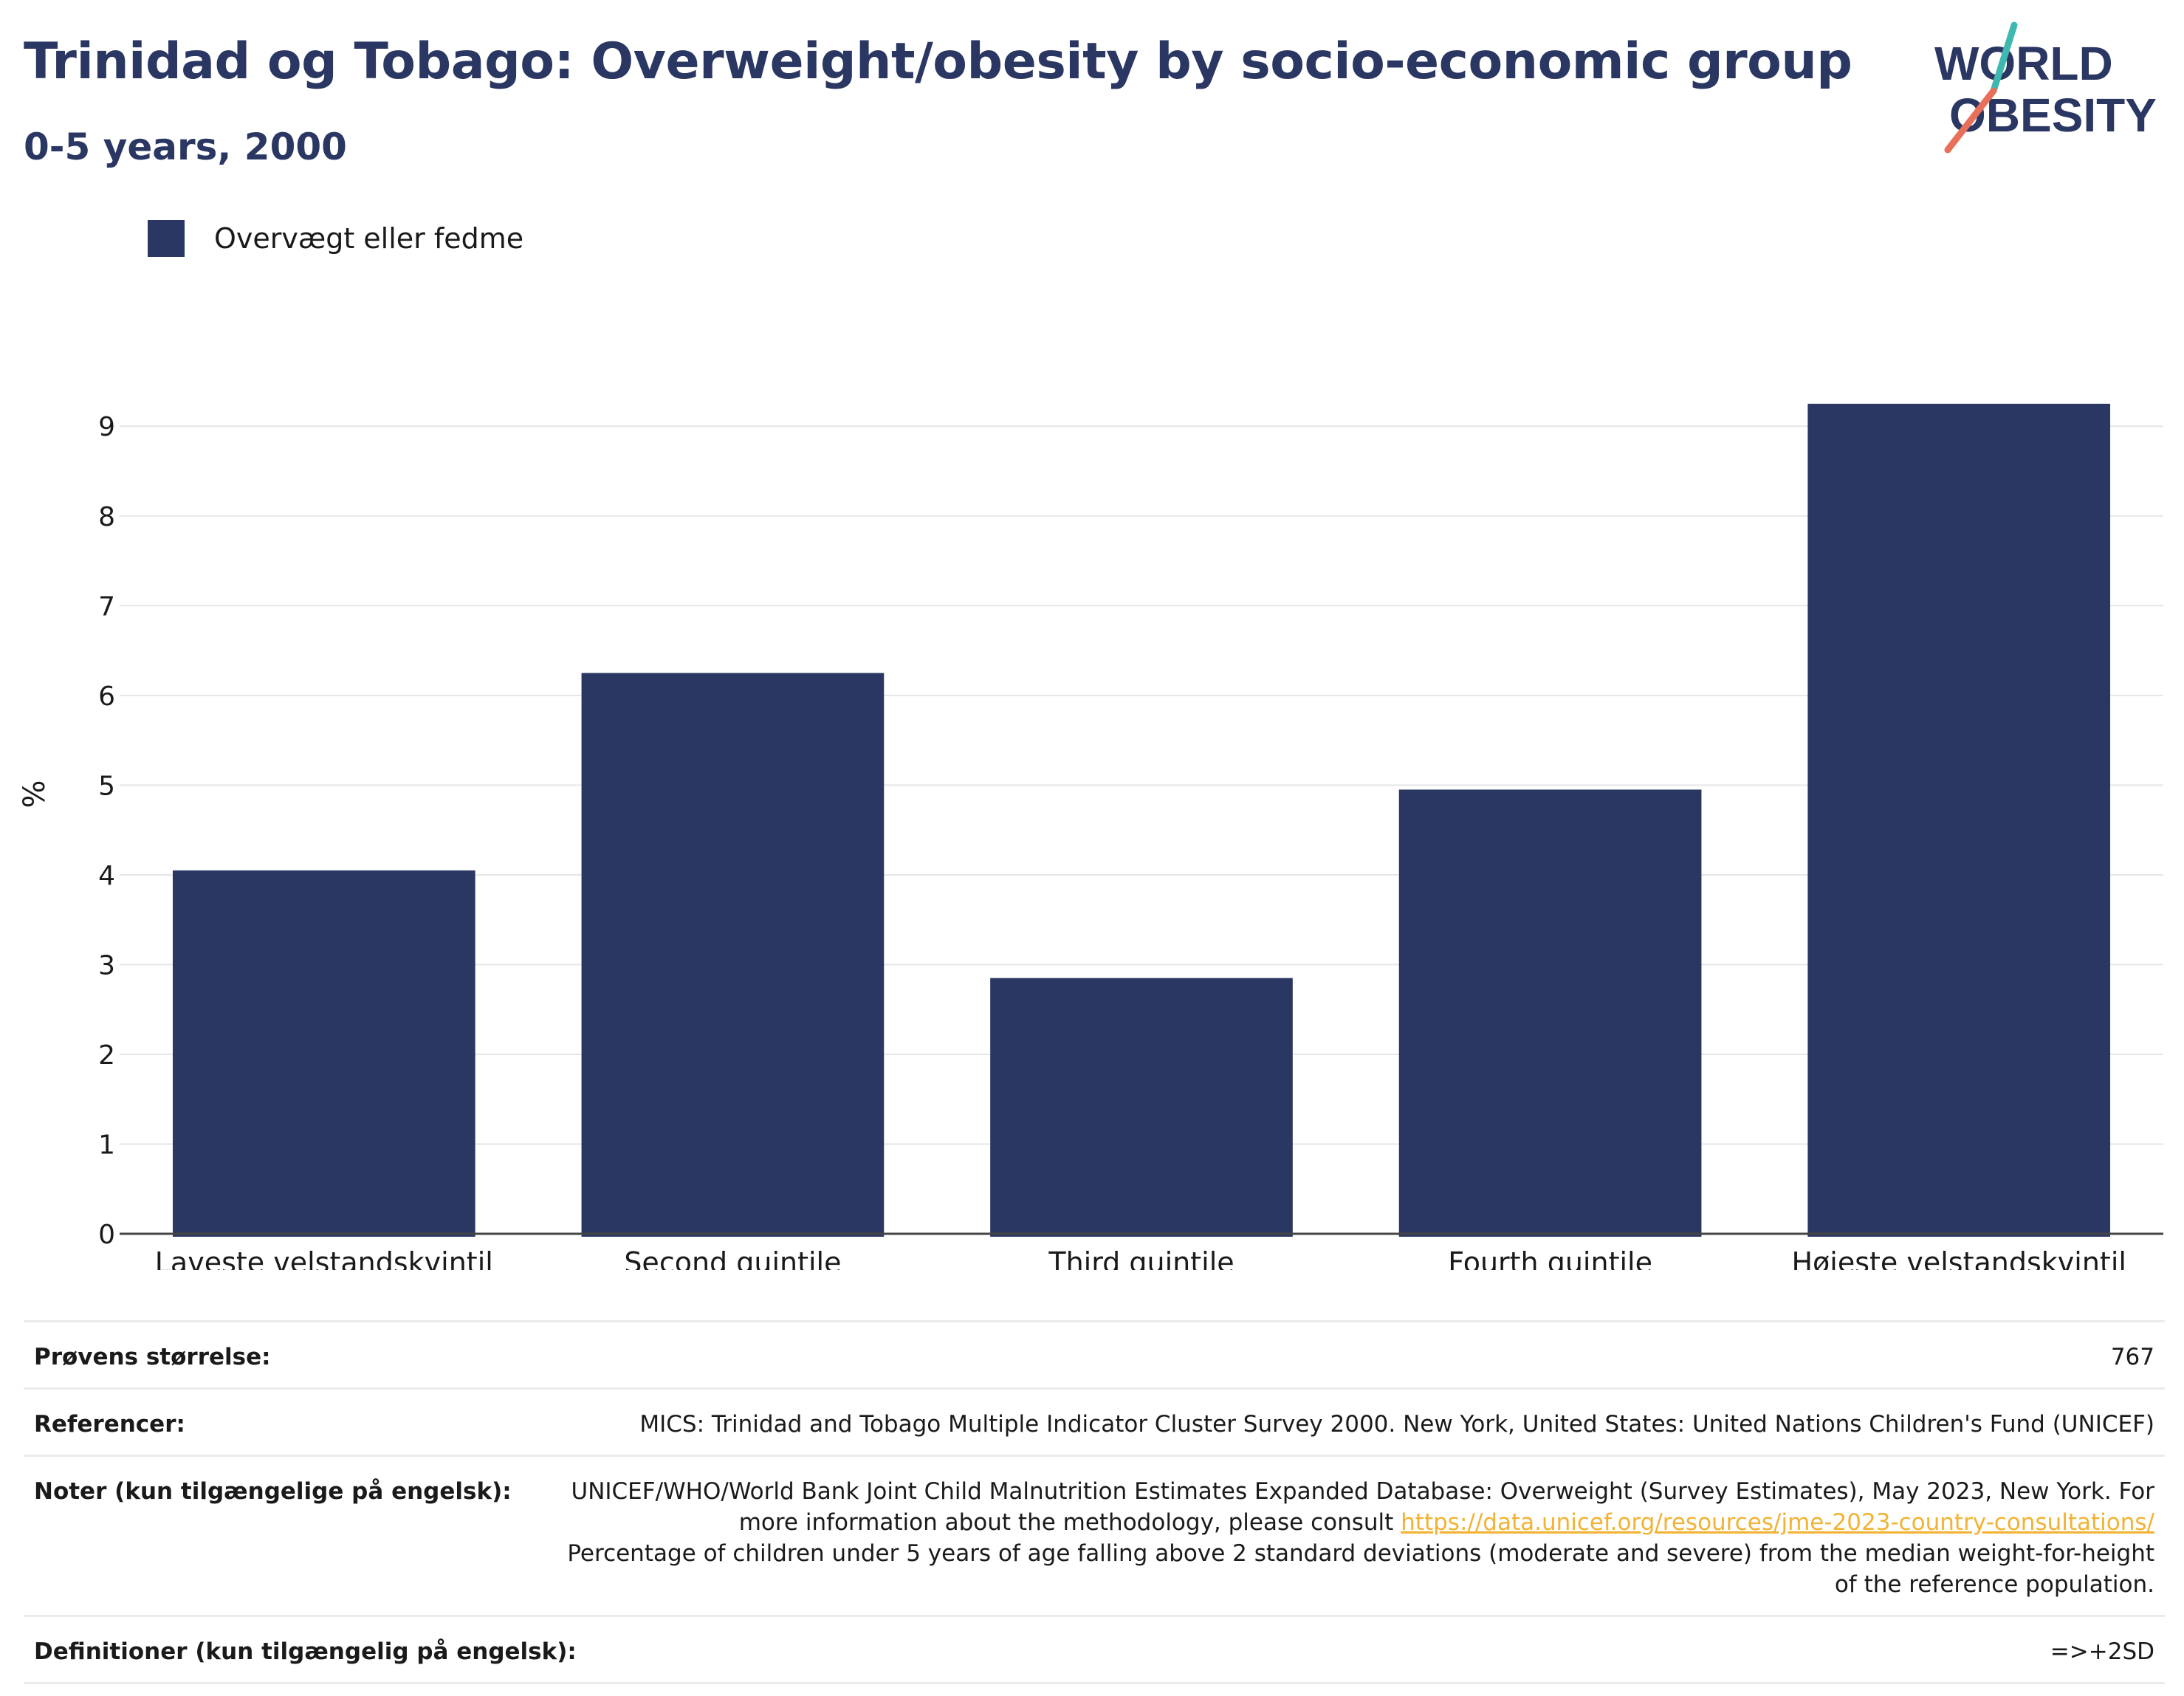 The image size is (2184, 1696). What do you see at coordinates (107, 831) in the screenshot?
I see `y-tick-labels: 0 1 2 3 4 5 6 7 8 9` at bounding box center [107, 831].